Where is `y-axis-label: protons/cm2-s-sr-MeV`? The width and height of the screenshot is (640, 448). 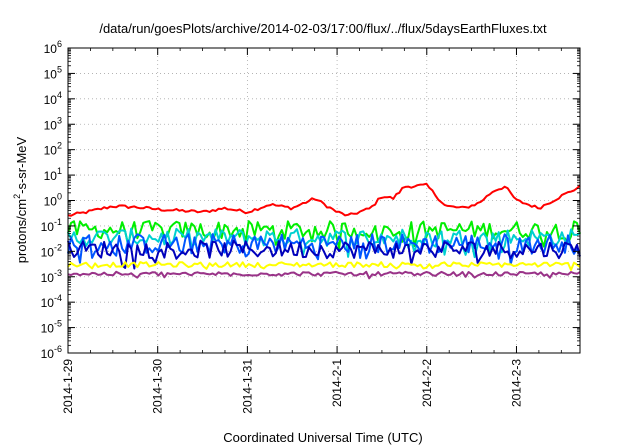 y-axis-label: protons/cm2-s-sr-MeV is located at coordinates (20, 199).